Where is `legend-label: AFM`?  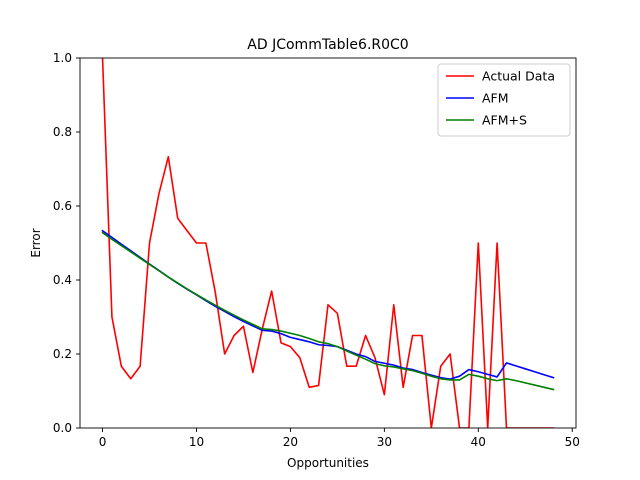
legend-label: AFM is located at coordinates (495, 98).